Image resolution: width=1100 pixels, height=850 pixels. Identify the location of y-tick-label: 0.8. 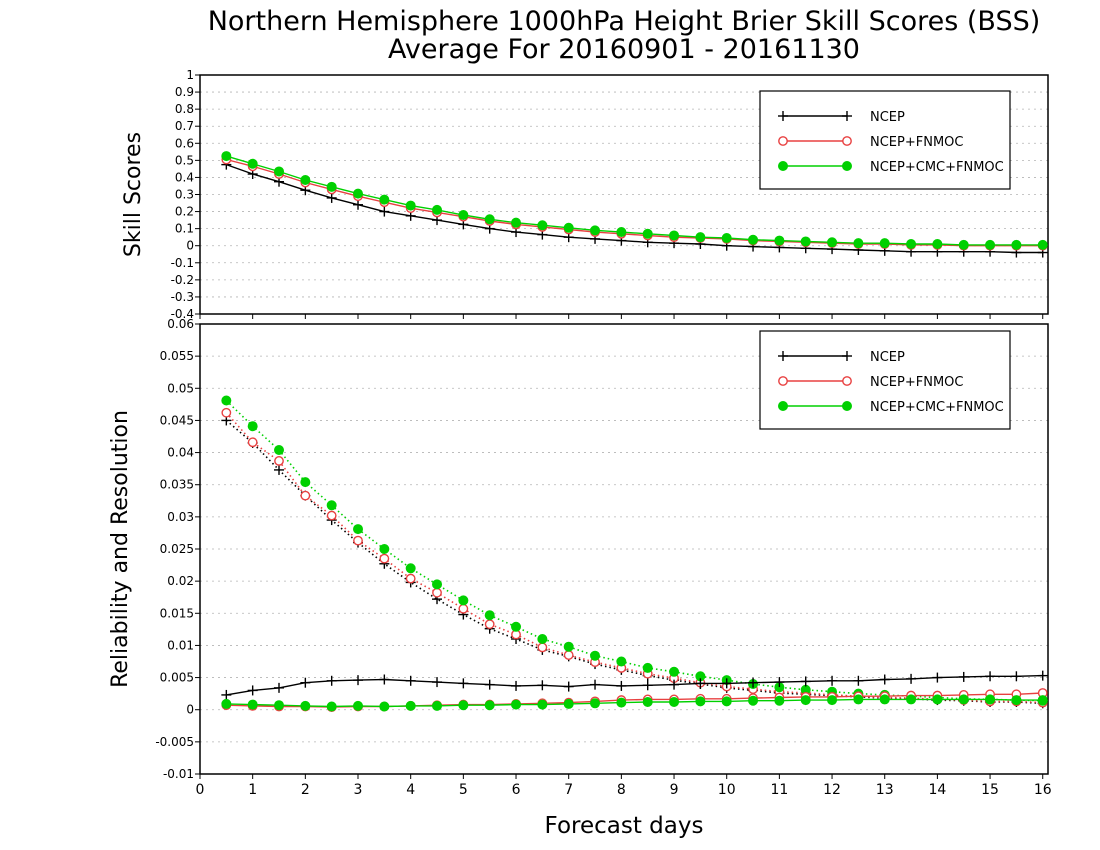
(184, 109).